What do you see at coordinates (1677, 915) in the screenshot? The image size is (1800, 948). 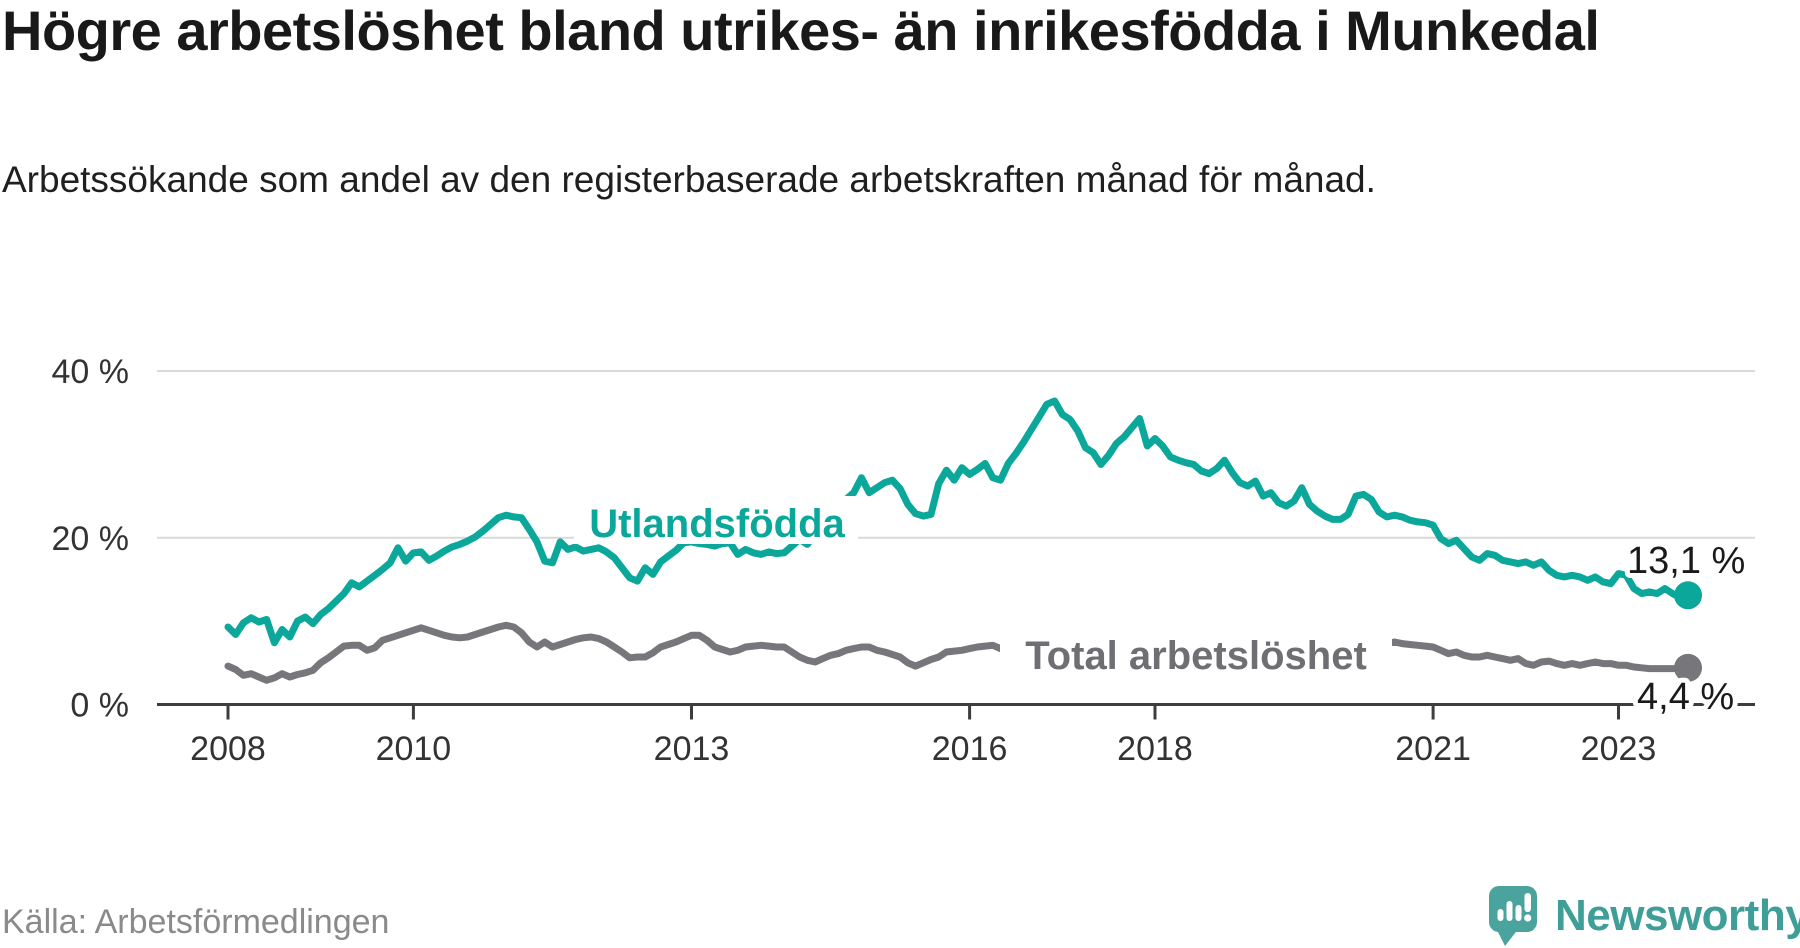 I see `newsworthy-logo-text: Newsworthy` at bounding box center [1677, 915].